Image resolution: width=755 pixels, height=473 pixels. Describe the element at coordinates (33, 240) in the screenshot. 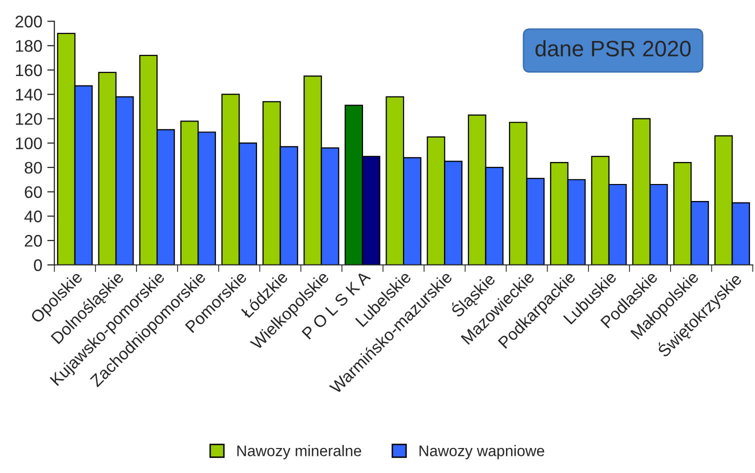

I see `y-tick-label: 20` at that location.